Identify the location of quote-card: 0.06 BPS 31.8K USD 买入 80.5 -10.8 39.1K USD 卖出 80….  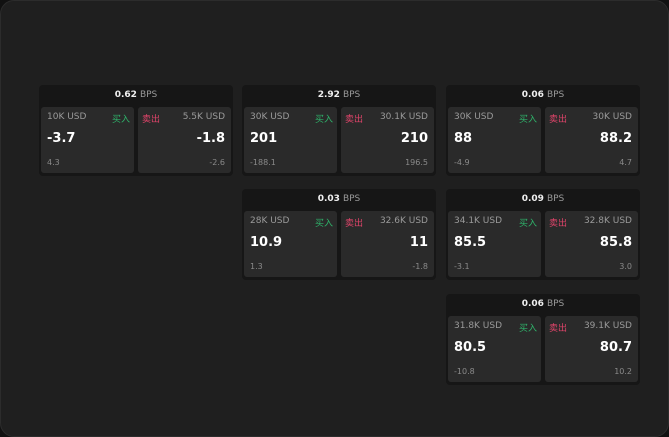
(543, 339).